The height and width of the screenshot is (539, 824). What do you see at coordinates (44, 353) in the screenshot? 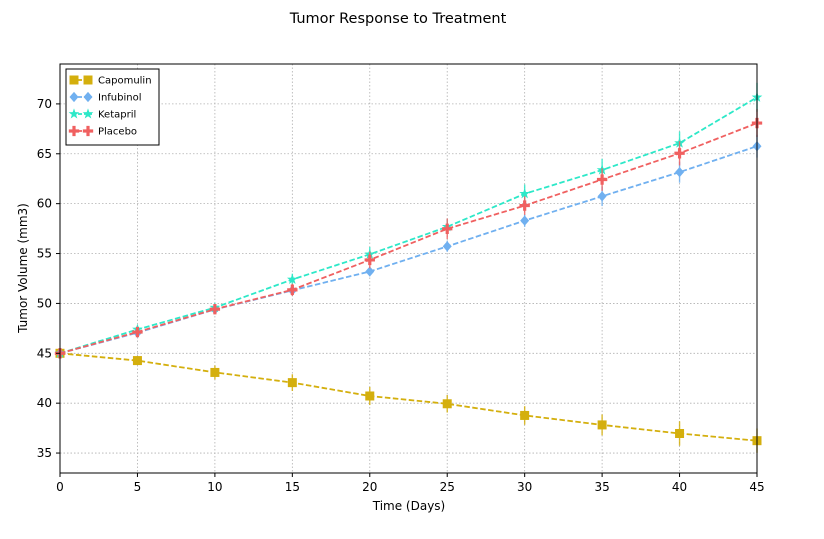
I see `y-tick-label: 45` at bounding box center [44, 353].